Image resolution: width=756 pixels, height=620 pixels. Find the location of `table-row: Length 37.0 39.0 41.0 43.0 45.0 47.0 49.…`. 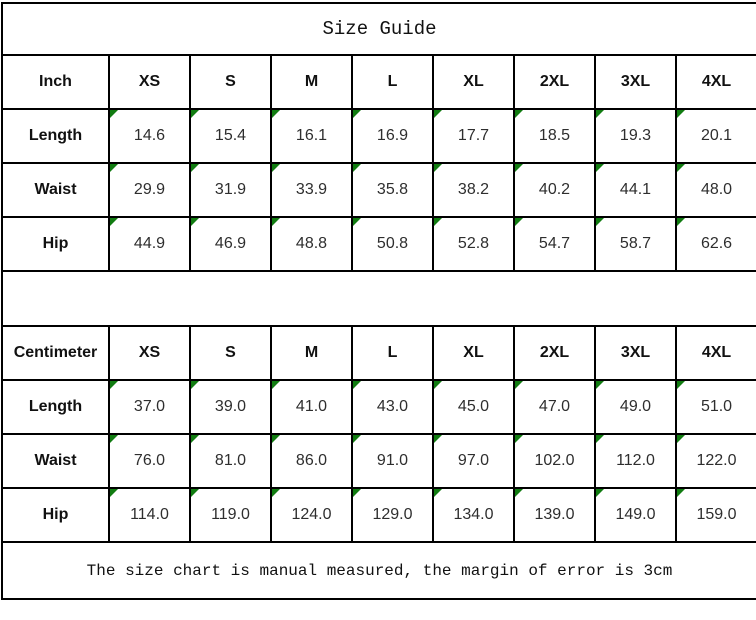

table-row: Length 37.0 39.0 41.0 43.0 45.0 47.0 49.… is located at coordinates (378, 407).